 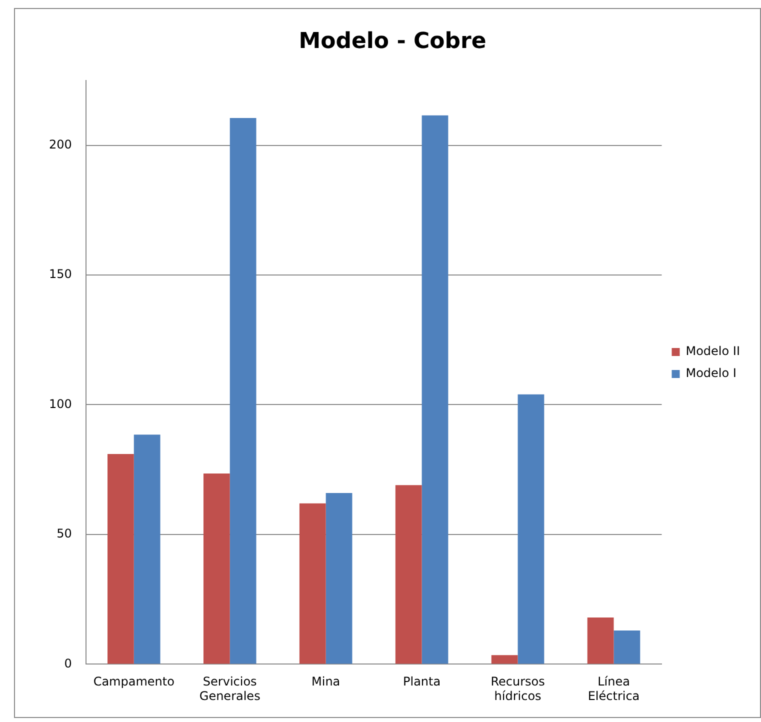 What do you see at coordinates (64, 533) in the screenshot?
I see `y-tick-label: 50` at bounding box center [64, 533].